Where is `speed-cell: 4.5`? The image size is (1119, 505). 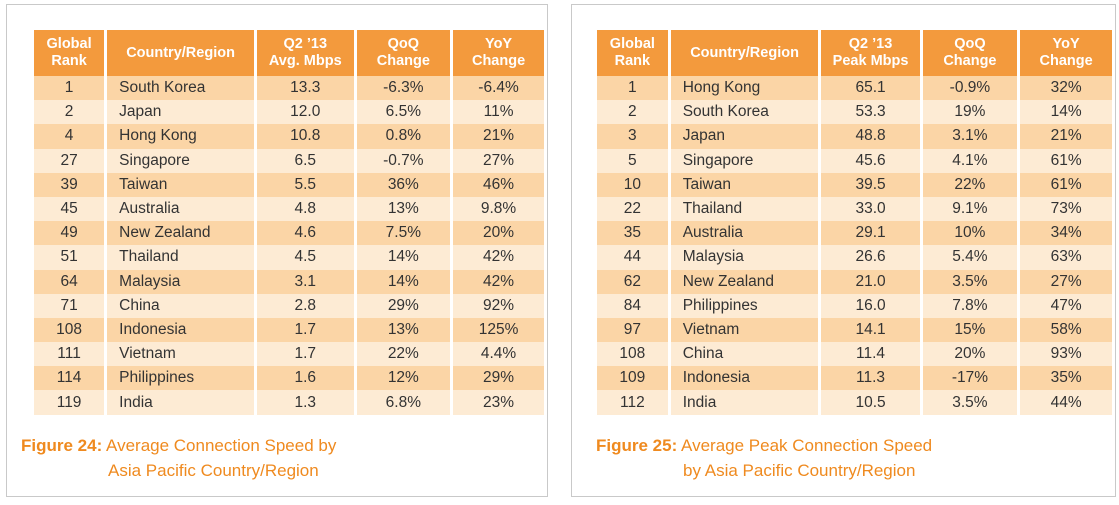 speed-cell: 4.5 is located at coordinates (305, 257).